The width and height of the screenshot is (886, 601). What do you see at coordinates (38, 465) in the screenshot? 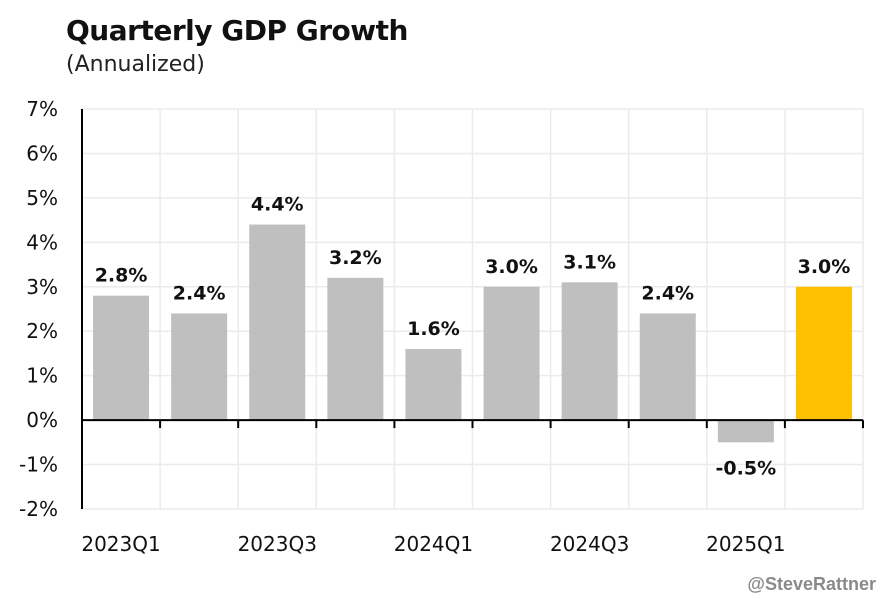
I see `y-tick-label: -1%` at bounding box center [38, 465].